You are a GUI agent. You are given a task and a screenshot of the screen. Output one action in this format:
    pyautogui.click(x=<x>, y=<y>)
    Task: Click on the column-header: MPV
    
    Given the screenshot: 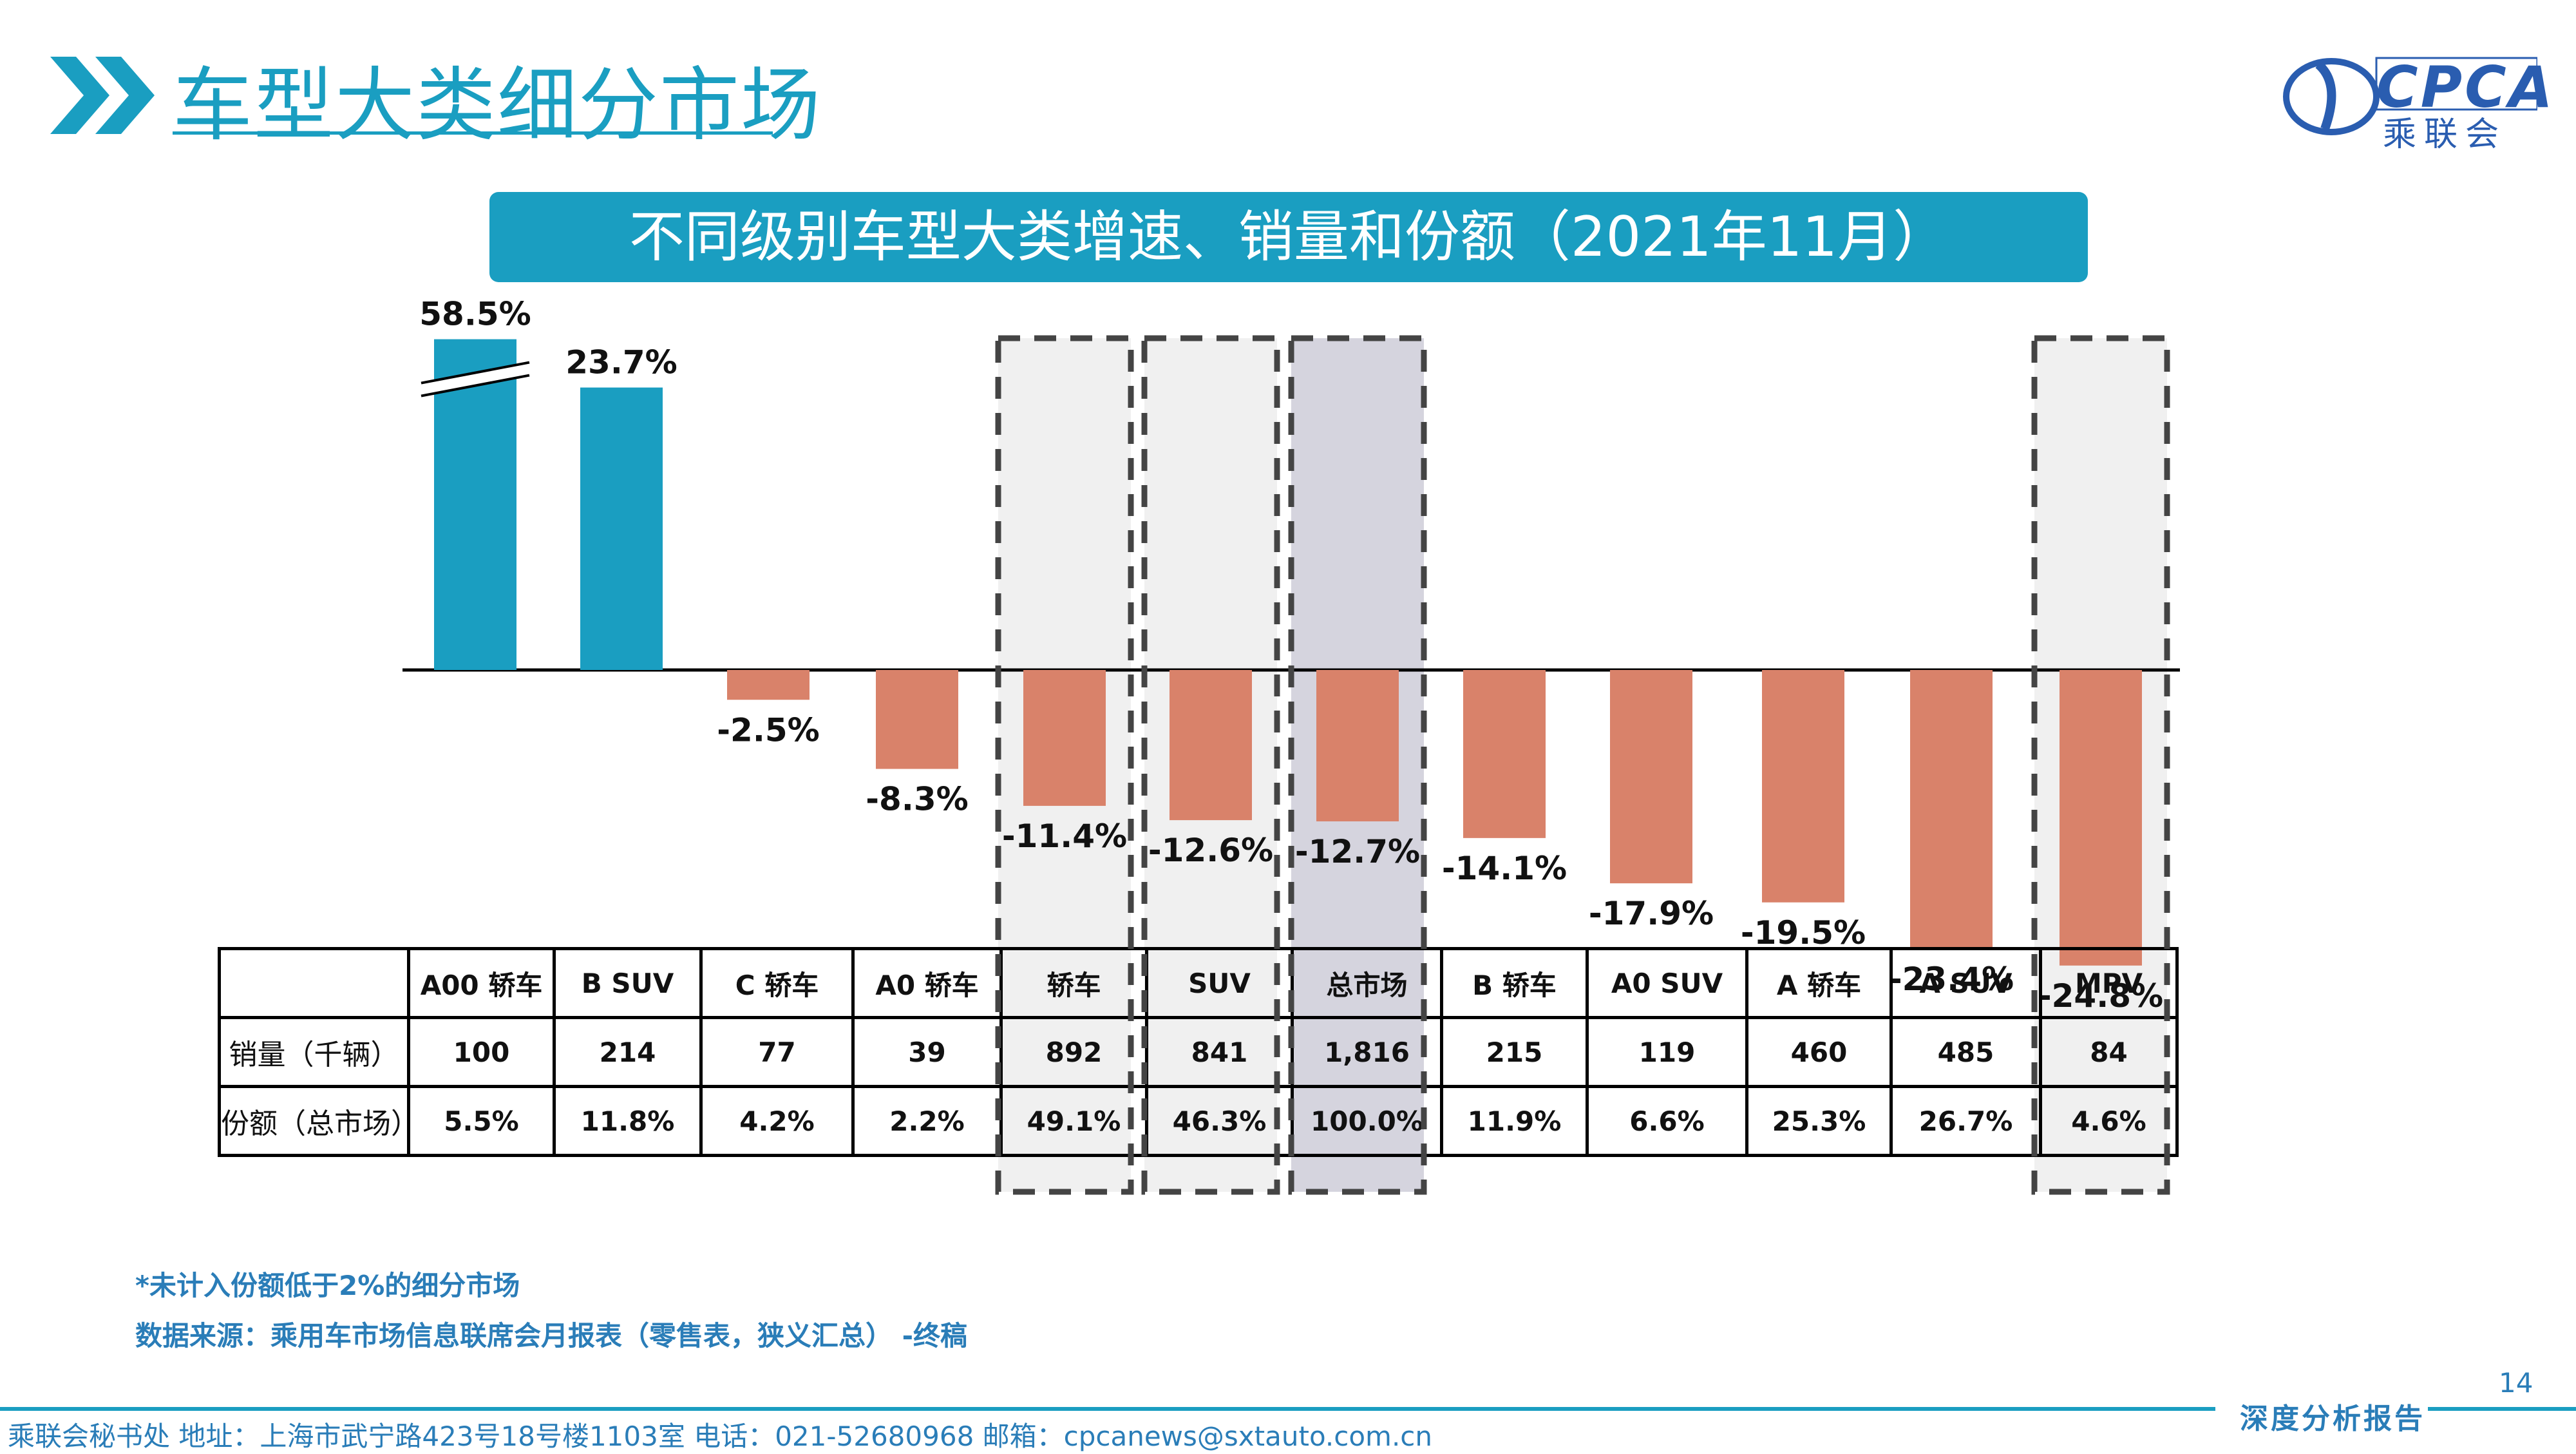 What is the action you would take?
    pyautogui.click(x=2109, y=983)
    